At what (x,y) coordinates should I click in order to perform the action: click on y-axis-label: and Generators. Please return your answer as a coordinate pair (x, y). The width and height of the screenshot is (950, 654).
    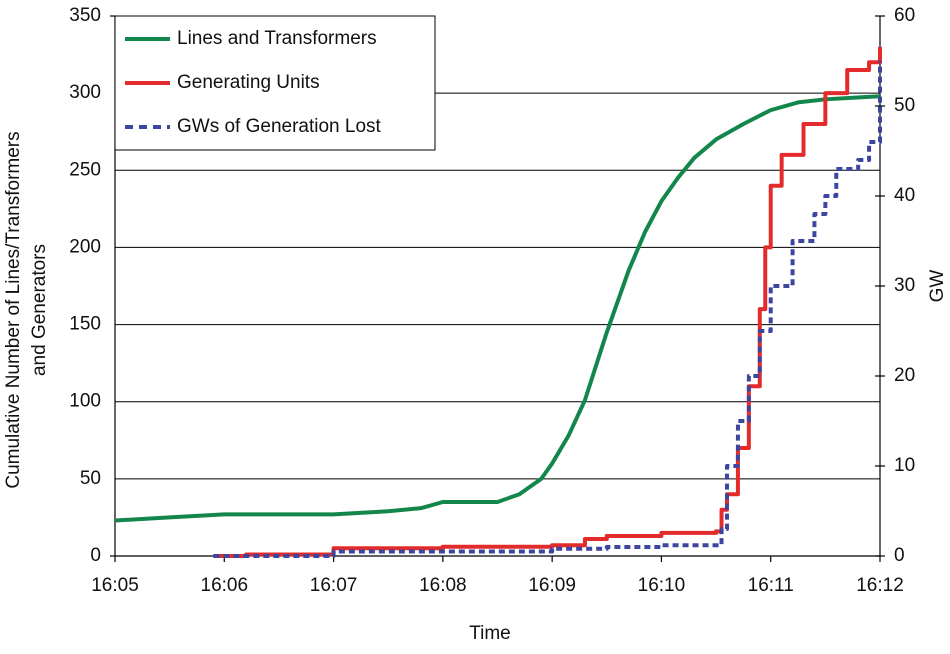
    Looking at the image, I should click on (39, 310).